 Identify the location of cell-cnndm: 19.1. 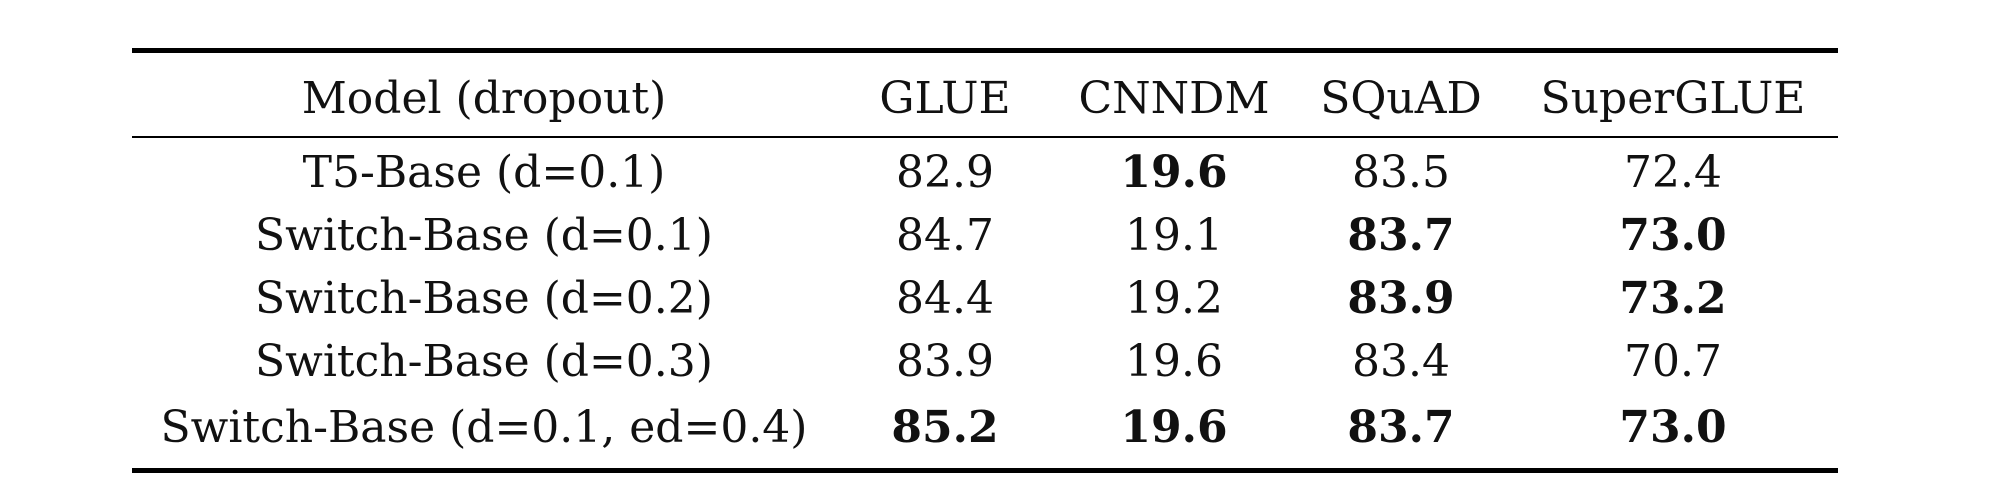
(1174, 235).